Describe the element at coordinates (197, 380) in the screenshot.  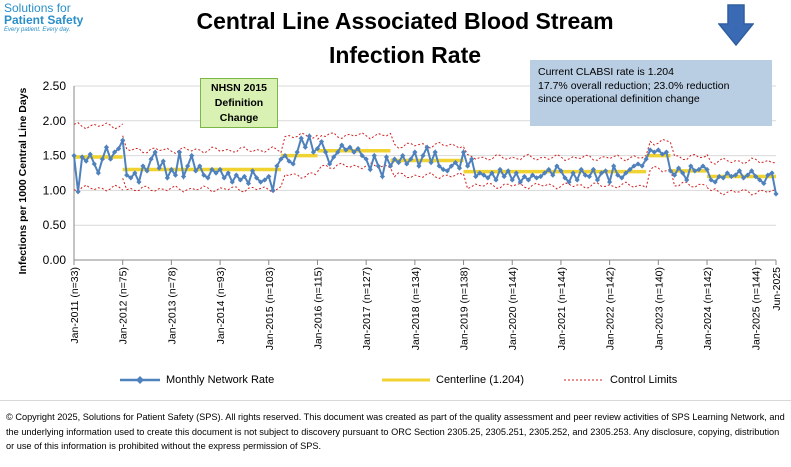
I see `legend-monthly-rate: Monthly Network Rate` at that location.